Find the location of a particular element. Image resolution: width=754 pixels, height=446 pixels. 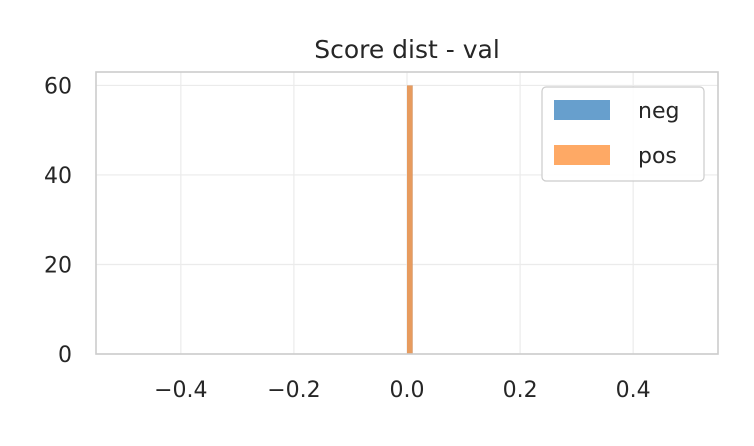

legend-swatch-pos is located at coordinates (582, 155).